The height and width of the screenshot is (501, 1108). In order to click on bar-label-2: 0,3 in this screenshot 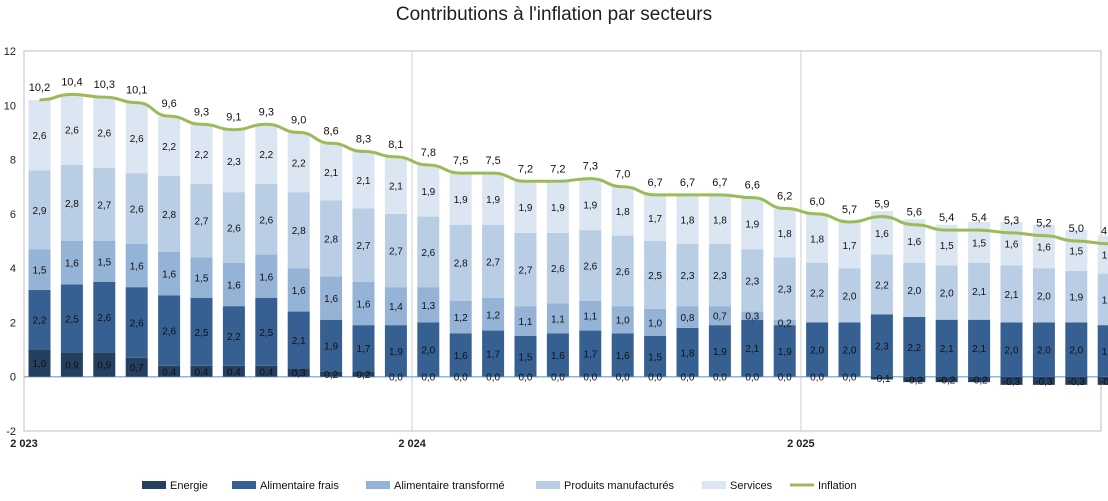, I will do `click(752, 317)`.